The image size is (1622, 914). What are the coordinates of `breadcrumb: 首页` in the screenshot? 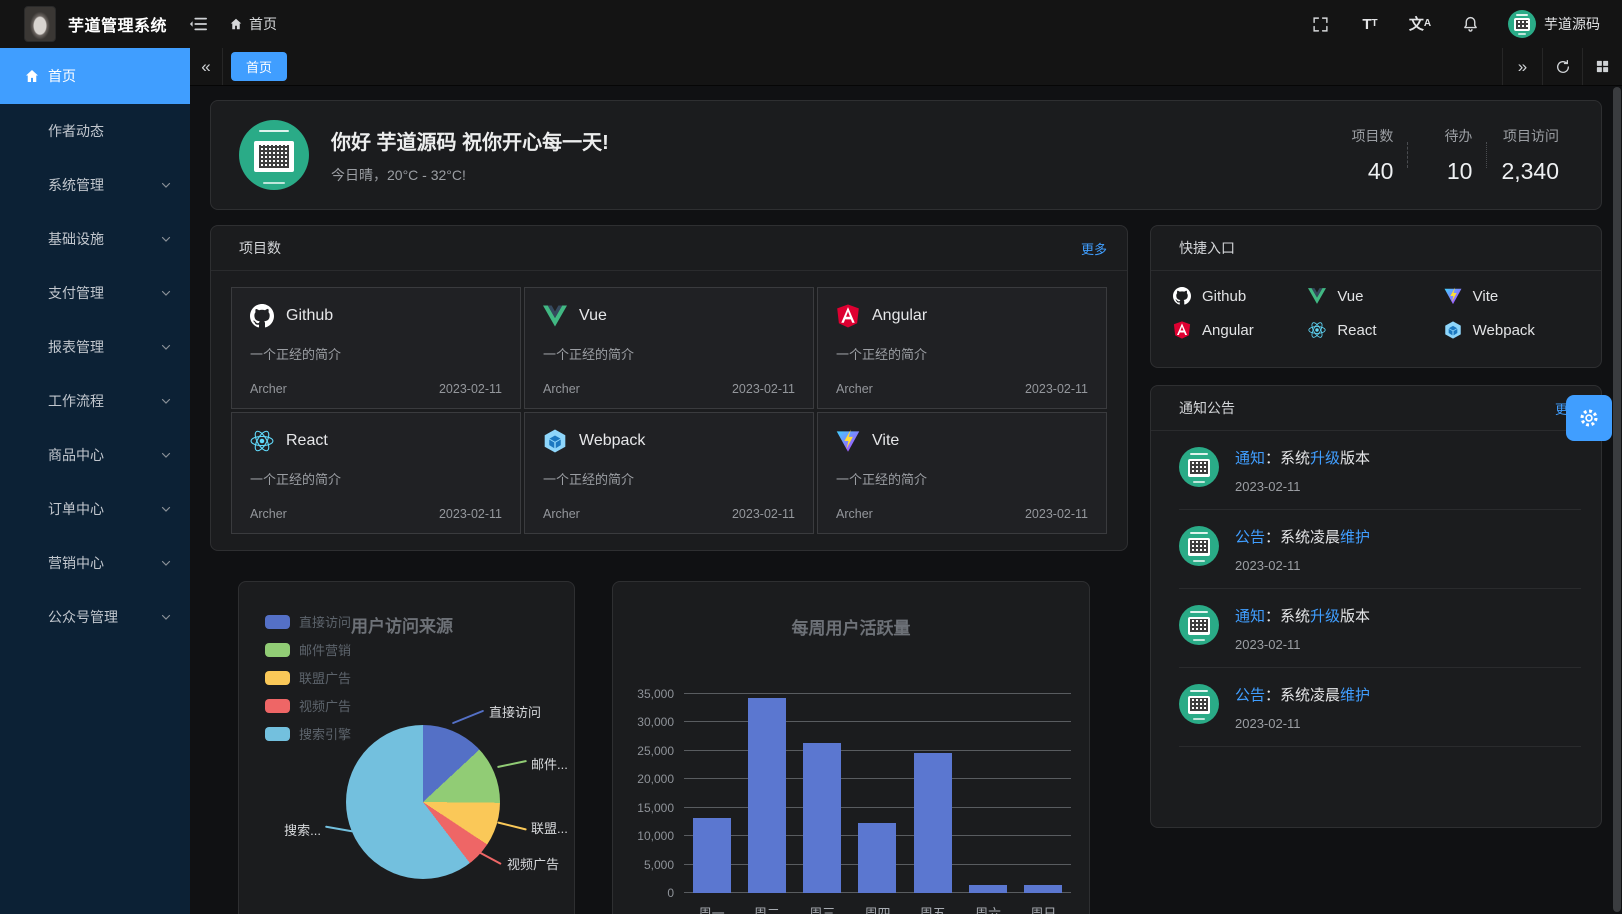 It's located at (253, 24).